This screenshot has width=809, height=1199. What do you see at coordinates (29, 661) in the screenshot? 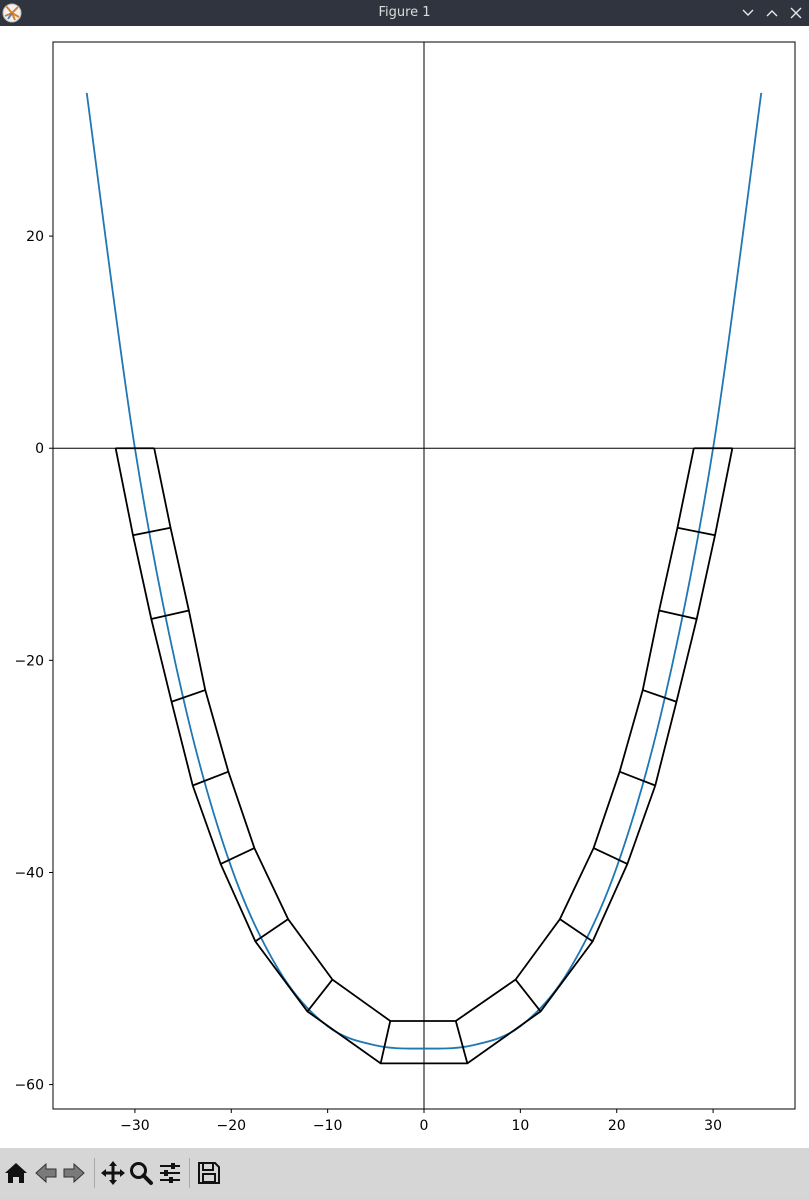
I see `y-tick-label: −20` at bounding box center [29, 661].